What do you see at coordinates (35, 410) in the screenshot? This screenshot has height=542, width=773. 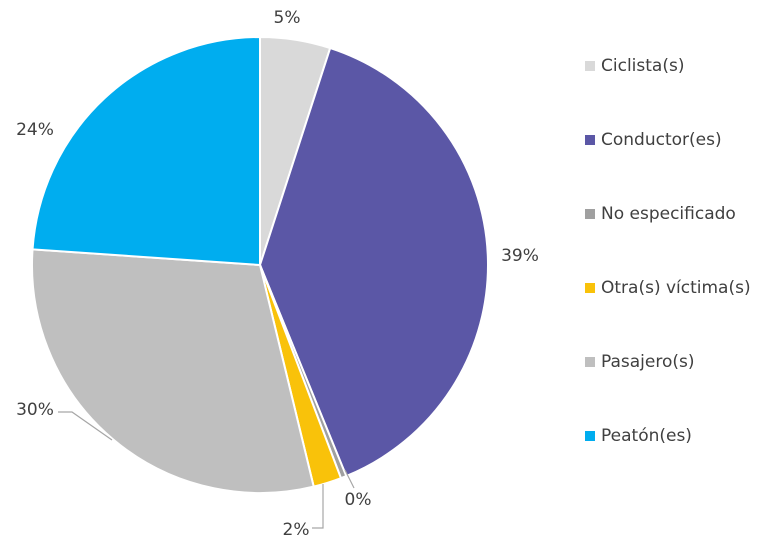 I see `data-label: 30%` at bounding box center [35, 410].